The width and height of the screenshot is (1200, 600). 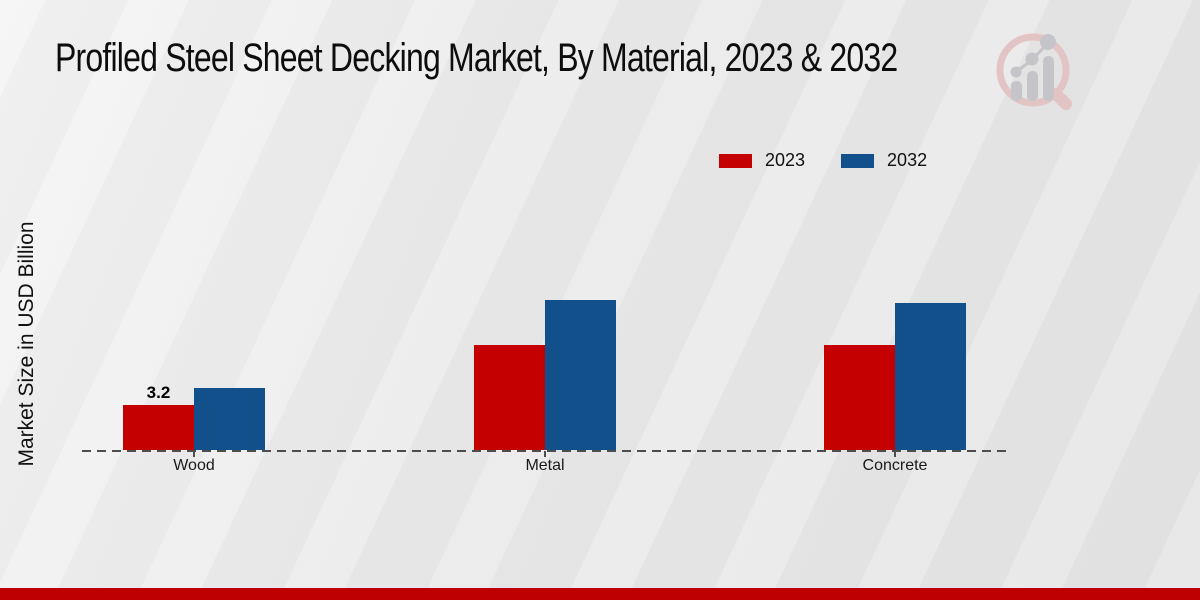 I want to click on legend-label-2023: 2023, so click(x=785, y=160).